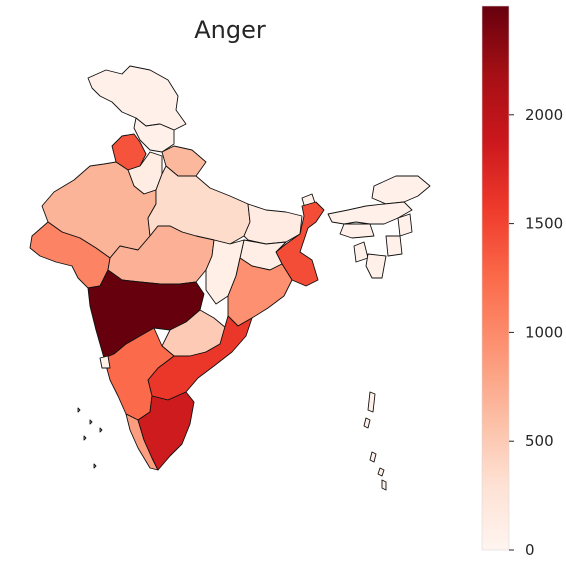  What do you see at coordinates (105, 362) in the screenshot?
I see `region-goa` at bounding box center [105, 362].